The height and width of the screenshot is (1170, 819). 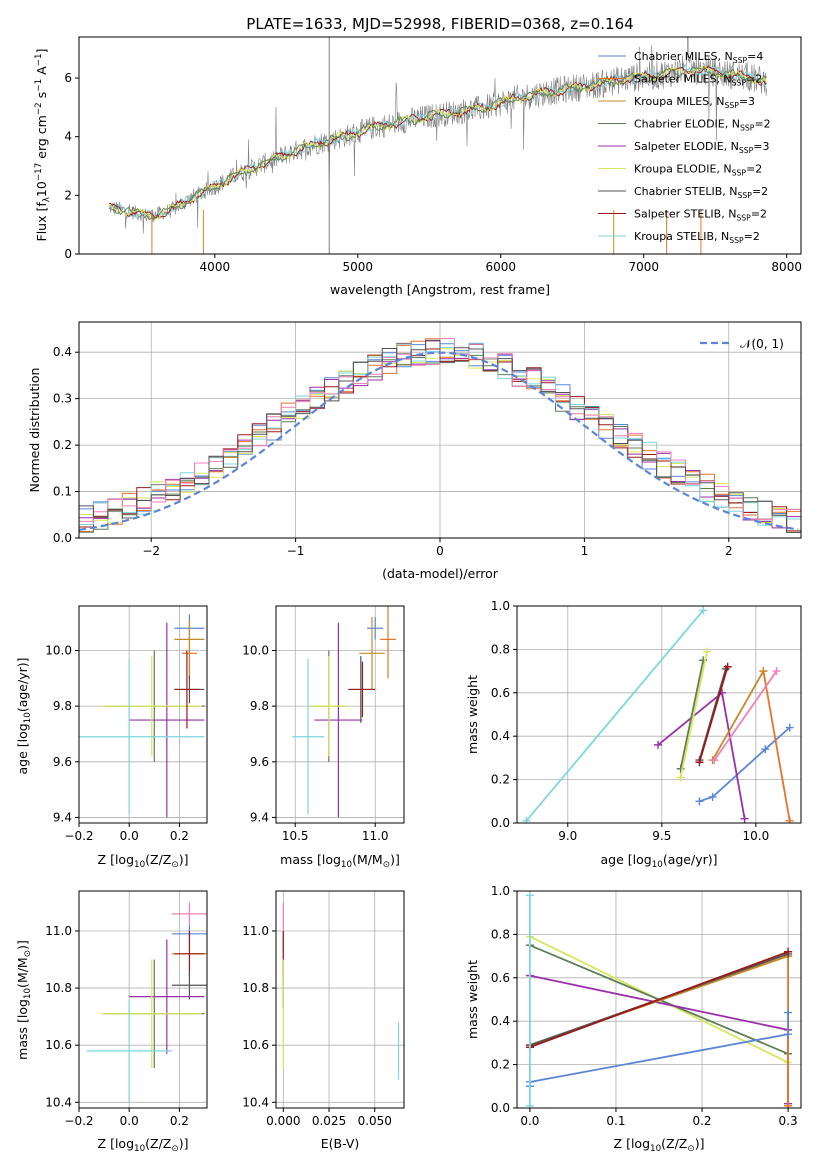 What do you see at coordinates (62, 706) in the screenshot?
I see `y-tick-label: 9.8` at bounding box center [62, 706].